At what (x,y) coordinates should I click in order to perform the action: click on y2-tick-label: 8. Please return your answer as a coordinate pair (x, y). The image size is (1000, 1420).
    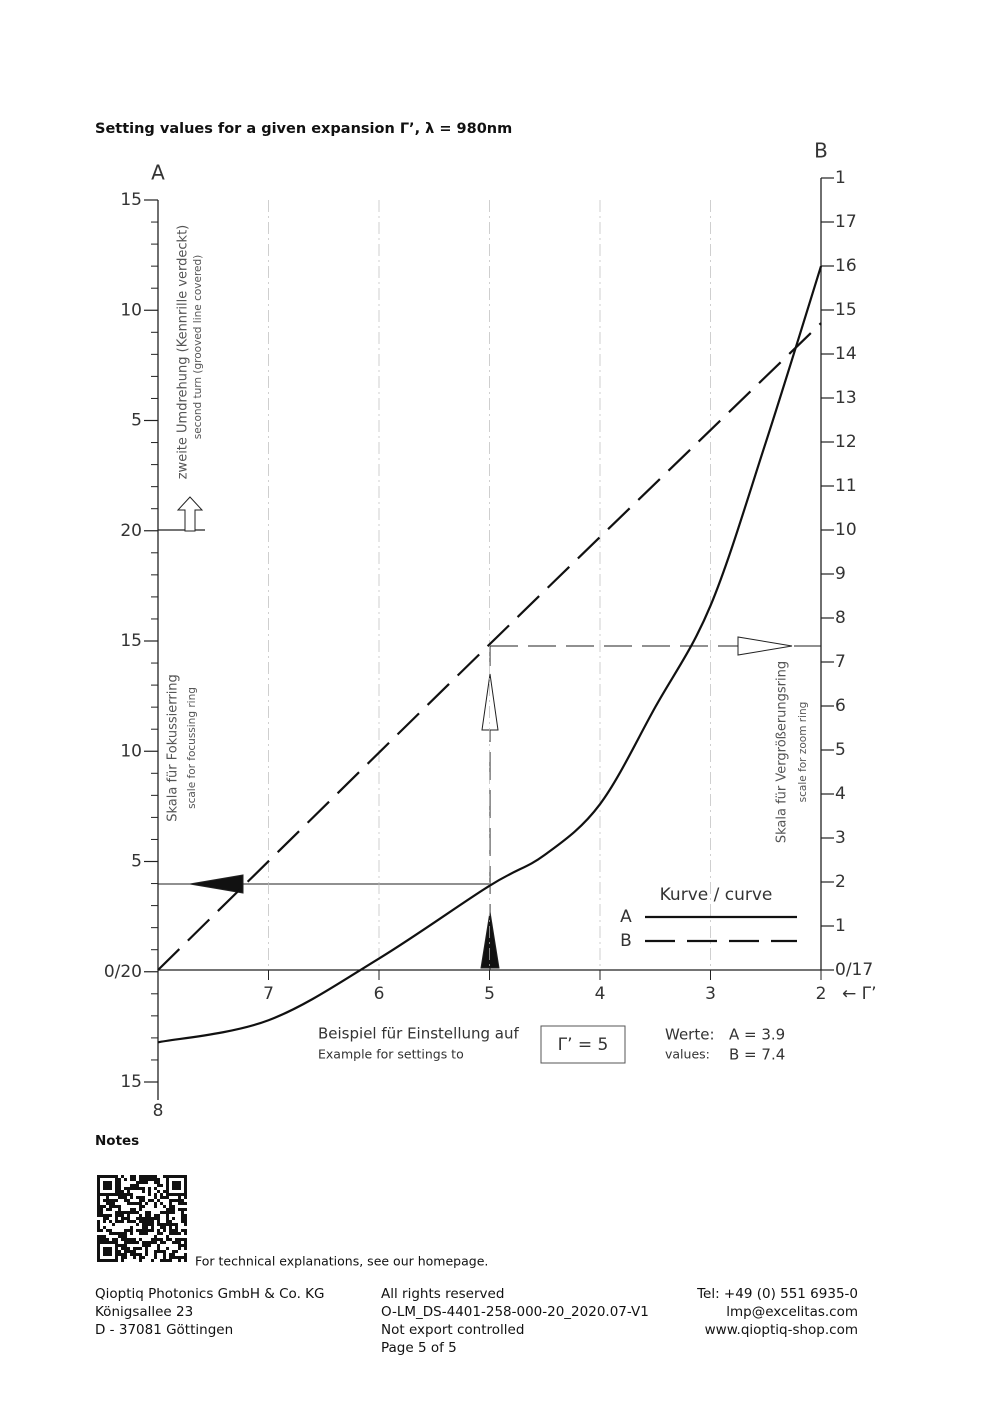
    Looking at the image, I should click on (840, 618).